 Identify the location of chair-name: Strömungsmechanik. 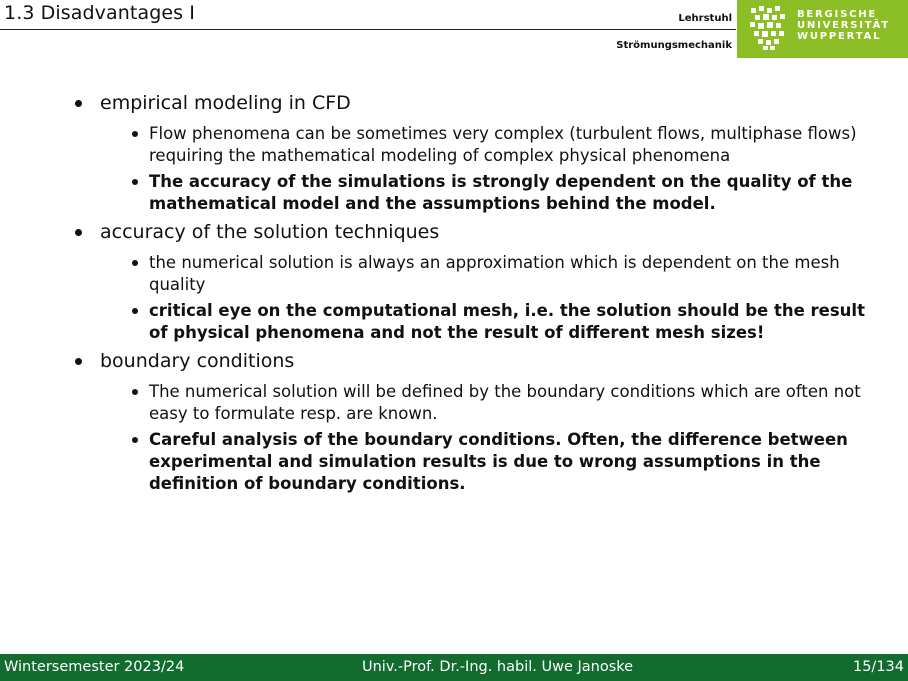
(674, 45).